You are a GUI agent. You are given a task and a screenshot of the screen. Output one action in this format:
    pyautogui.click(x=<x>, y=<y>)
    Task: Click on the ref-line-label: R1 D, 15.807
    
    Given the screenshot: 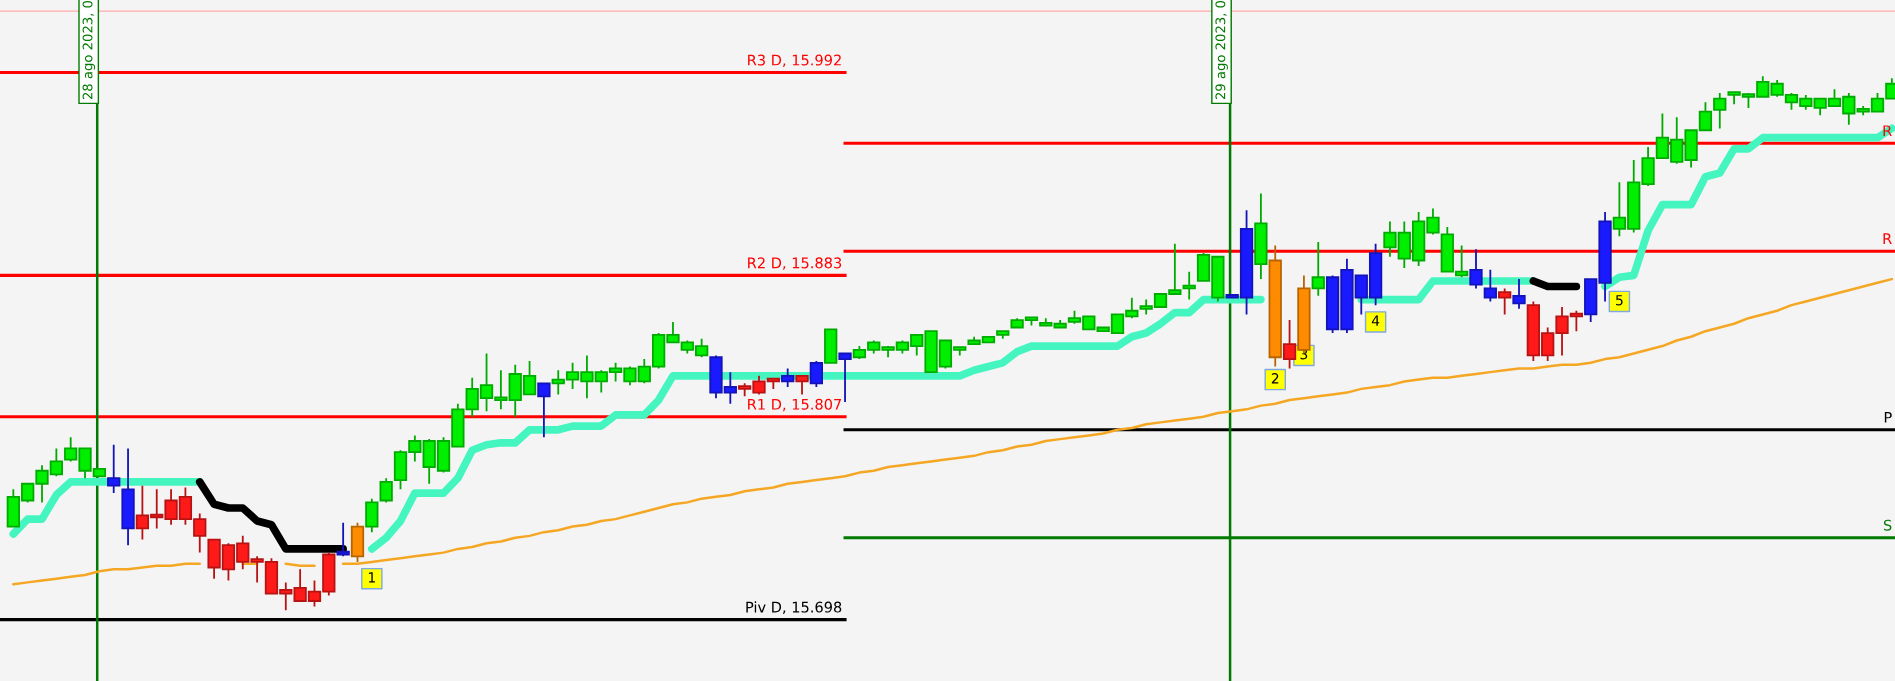 What is the action you would take?
    pyautogui.click(x=795, y=405)
    